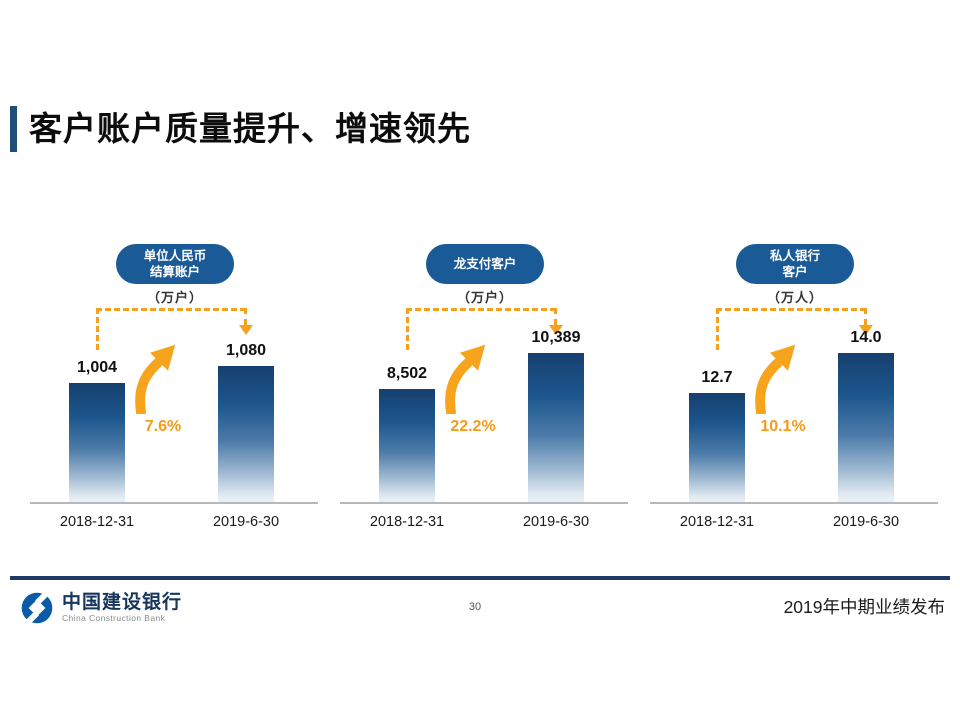  What do you see at coordinates (473, 426) in the screenshot?
I see `growth-percent: 22.2%` at bounding box center [473, 426].